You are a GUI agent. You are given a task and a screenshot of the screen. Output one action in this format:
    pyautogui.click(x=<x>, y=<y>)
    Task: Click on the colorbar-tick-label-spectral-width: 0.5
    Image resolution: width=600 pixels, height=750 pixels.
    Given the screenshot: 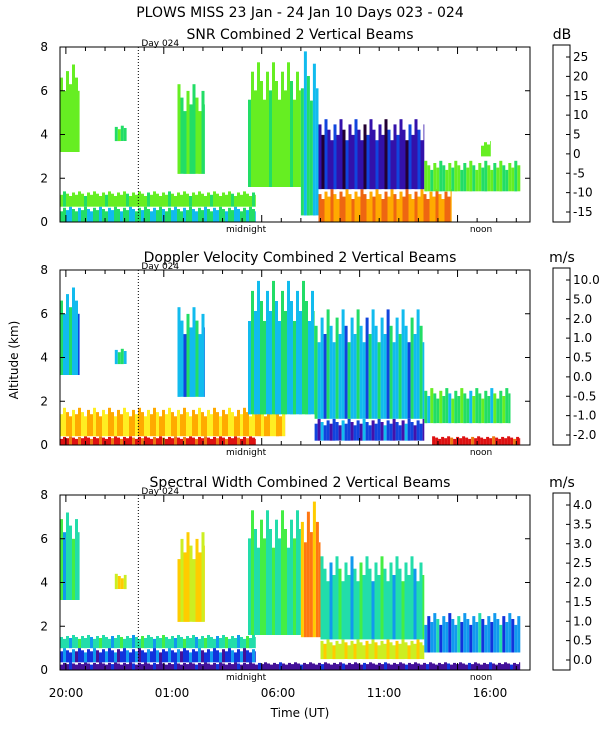 What is the action you would take?
    pyautogui.click(x=582, y=641)
    